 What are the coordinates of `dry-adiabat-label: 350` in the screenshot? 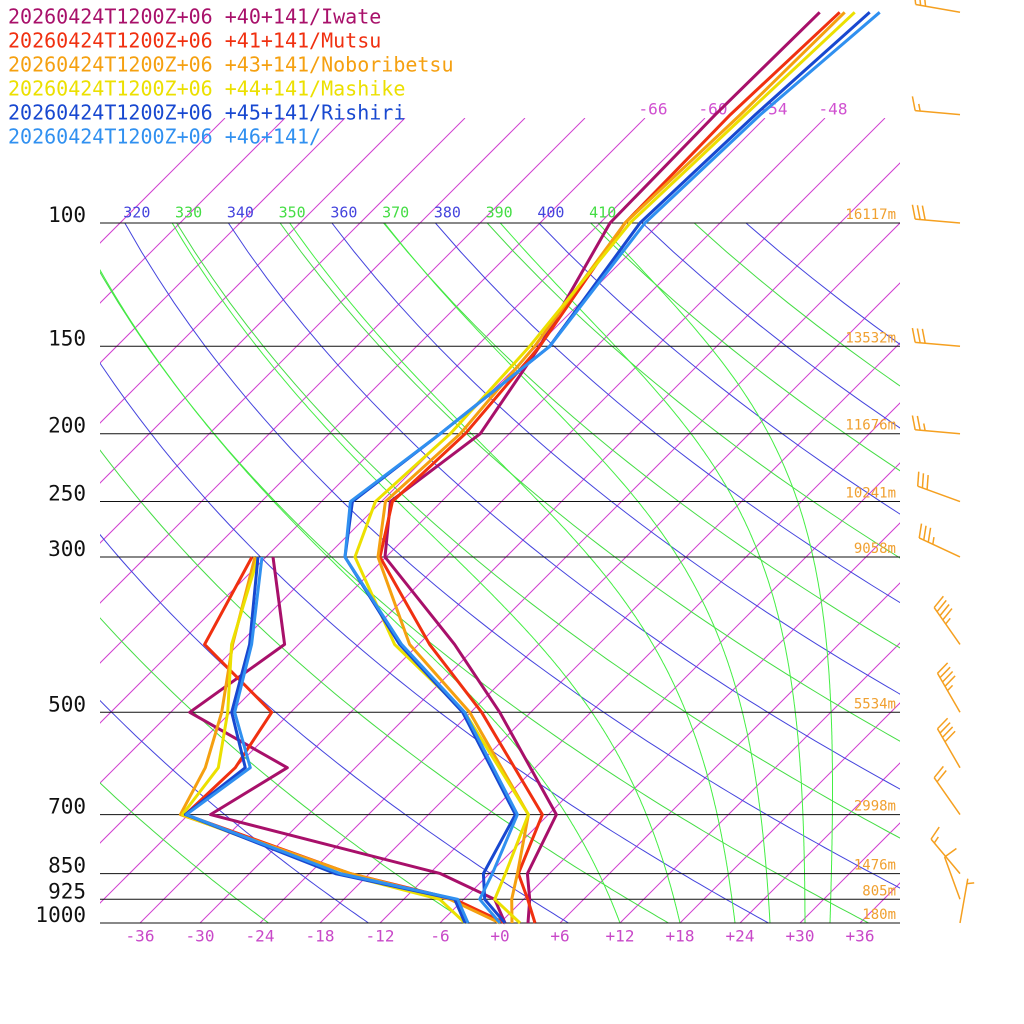 It's located at (292, 213).